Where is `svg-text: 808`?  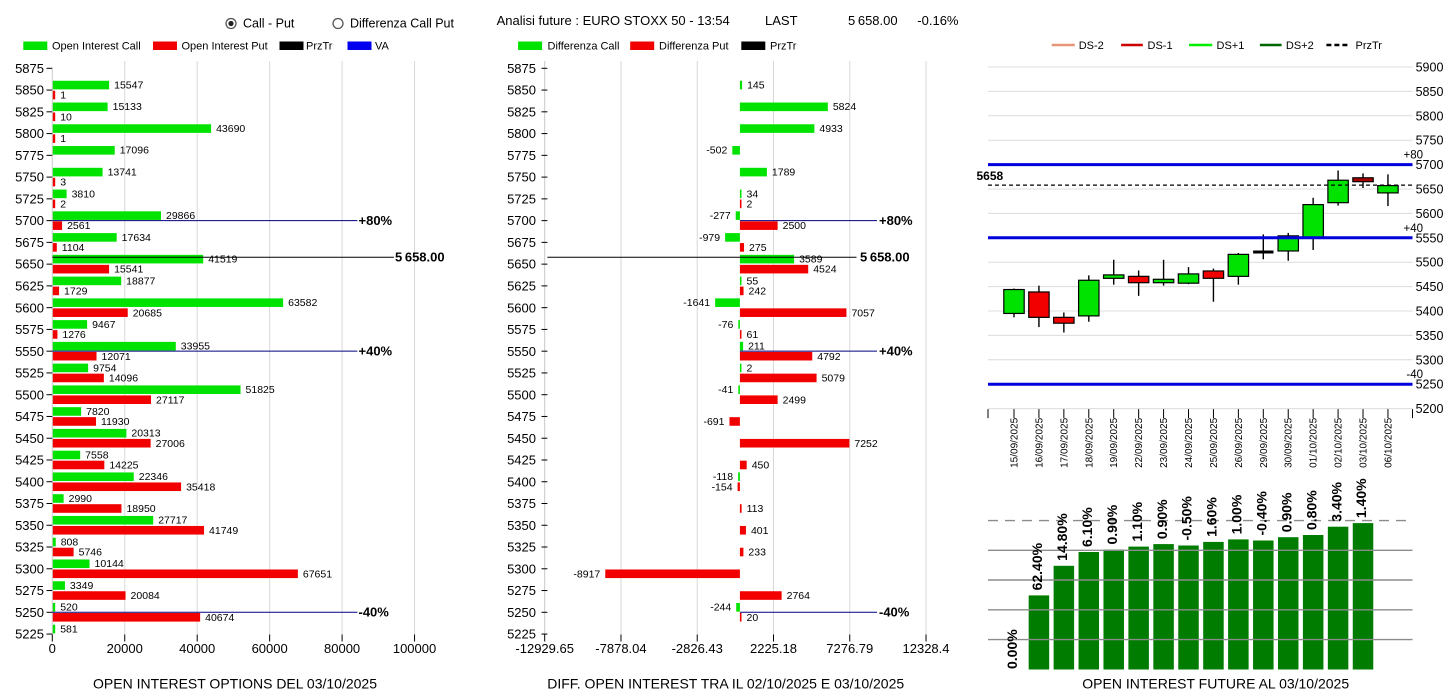
svg-text: 808 is located at coordinates (70, 542).